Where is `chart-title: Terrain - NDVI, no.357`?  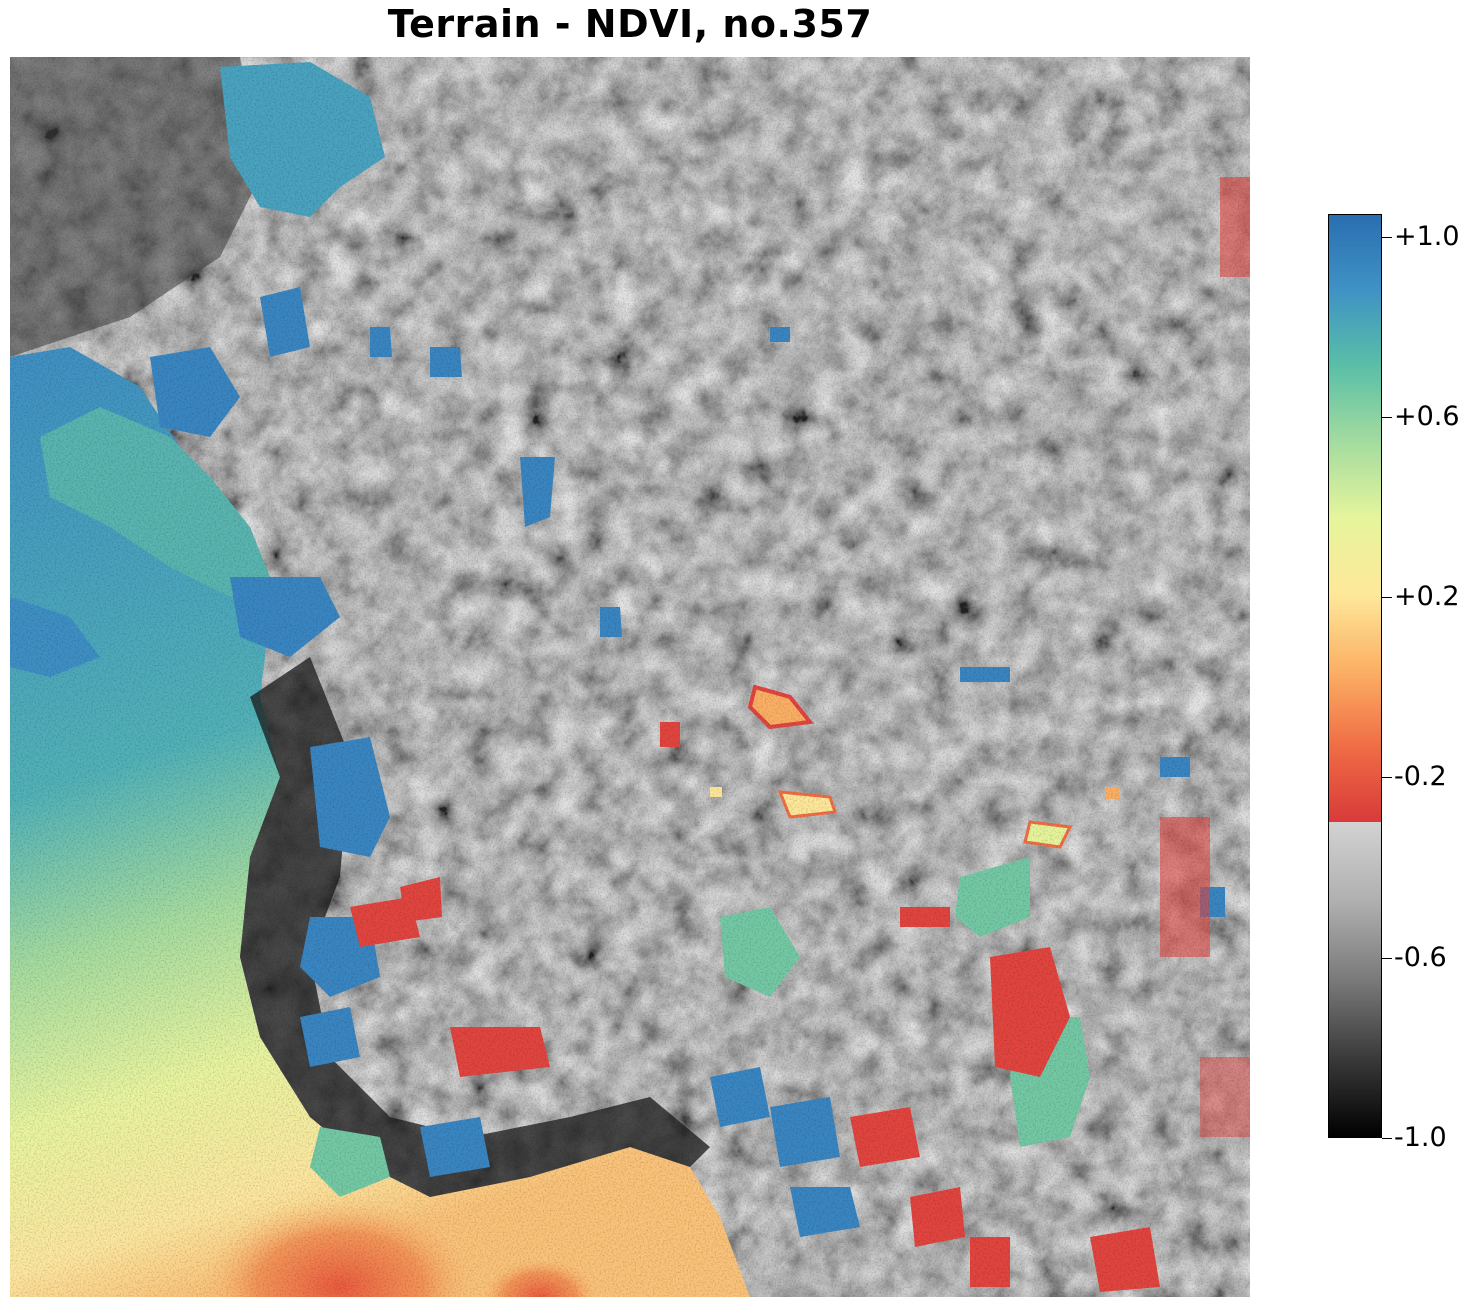
chart-title: Terrain - NDVI, no.357 is located at coordinates (630, 24).